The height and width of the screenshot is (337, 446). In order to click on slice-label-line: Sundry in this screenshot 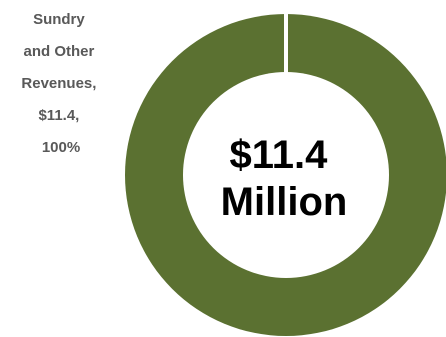, I will do `click(59, 19)`.